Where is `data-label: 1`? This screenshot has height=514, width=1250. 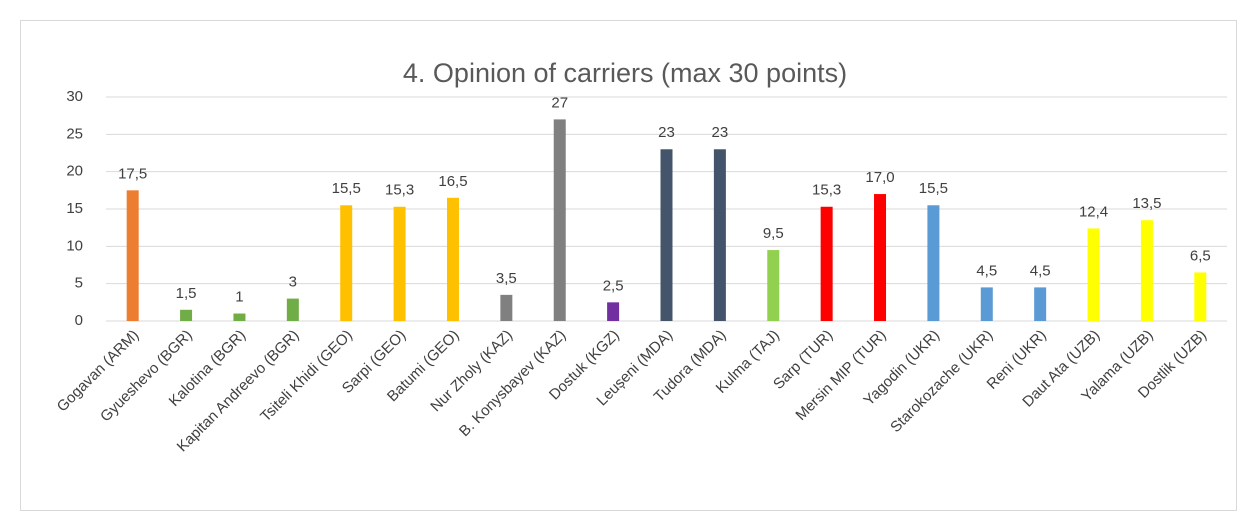
data-label: 1 is located at coordinates (239, 297).